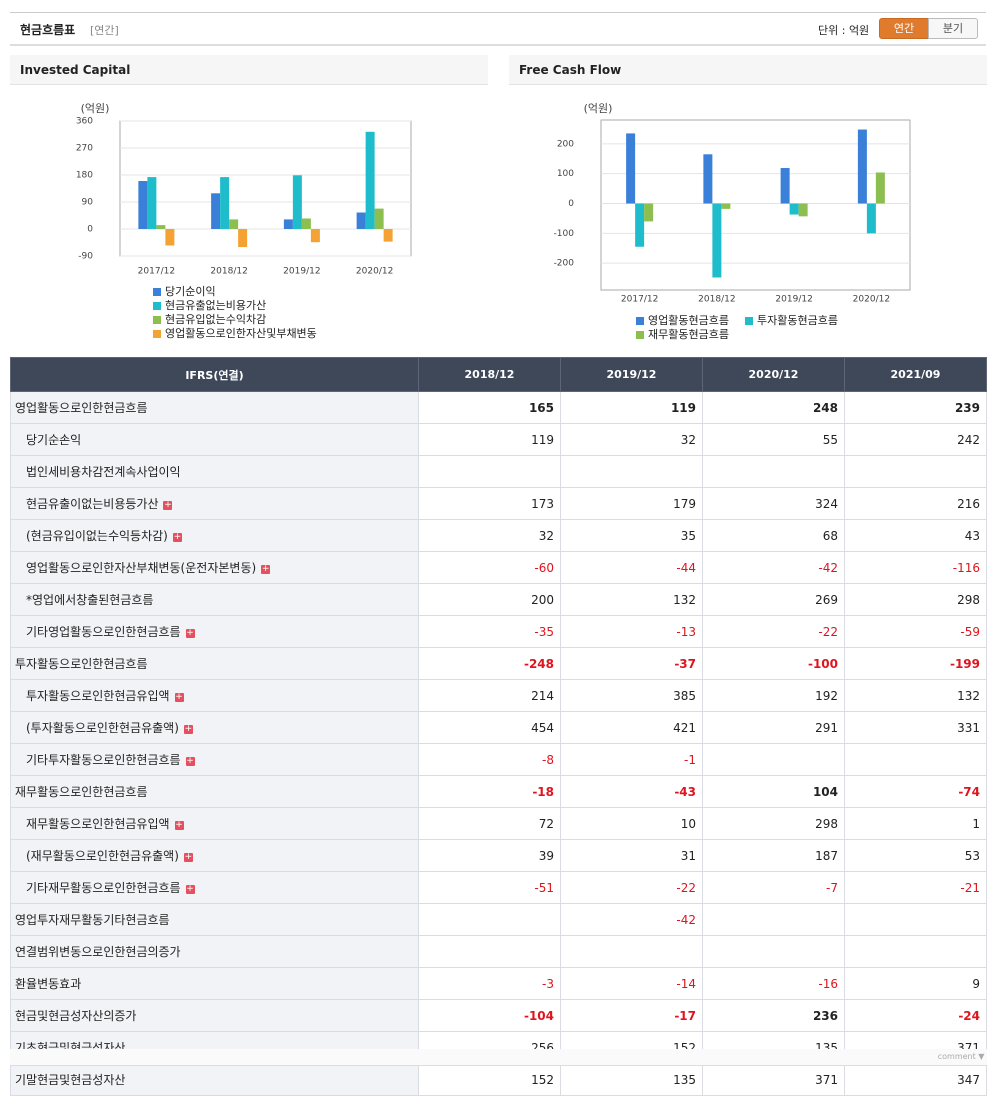 Image resolution: width=998 pixels, height=1096 pixels. What do you see at coordinates (214, 951) in the screenshot?
I see `row-label-cell: 연결범위변동으로인한현금의증가` at bounding box center [214, 951].